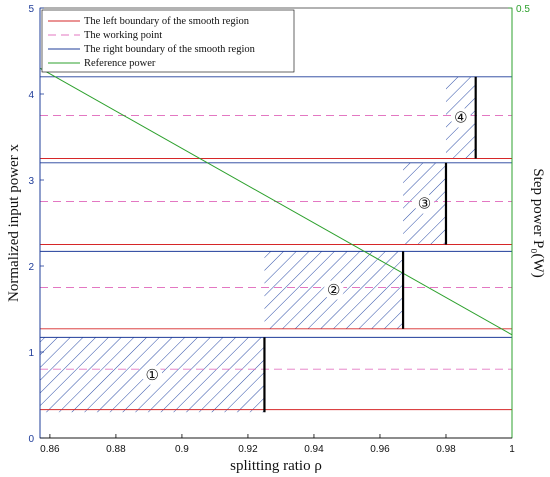  Describe the element at coordinates (170, 49) in the screenshot. I see `legend-label-right-boundary: The right boundary of the smooth region` at that location.